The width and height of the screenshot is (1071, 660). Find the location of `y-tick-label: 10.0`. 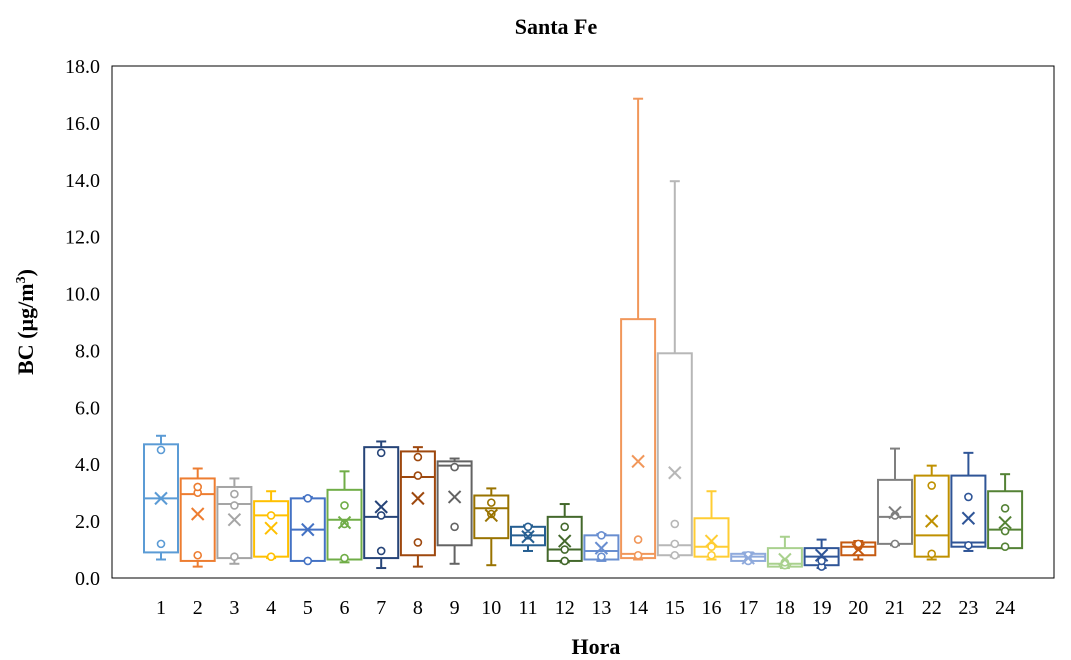

y-tick-label: 10.0 is located at coordinates (82, 295).